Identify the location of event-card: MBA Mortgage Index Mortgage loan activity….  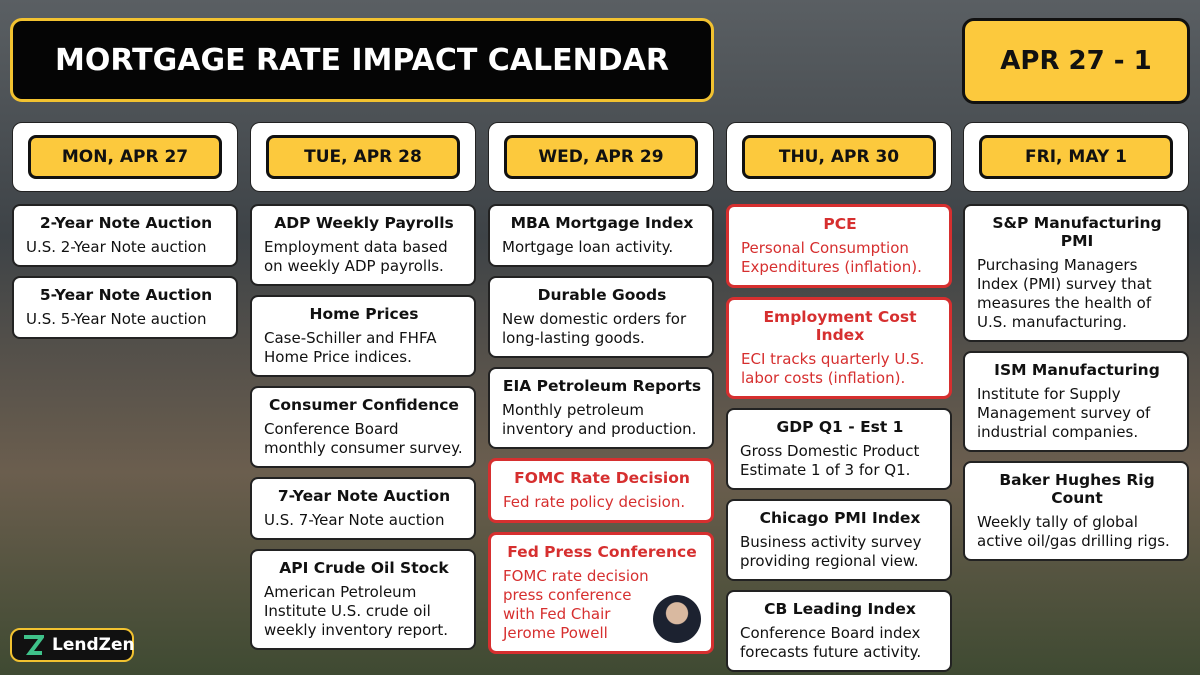
(601, 235).